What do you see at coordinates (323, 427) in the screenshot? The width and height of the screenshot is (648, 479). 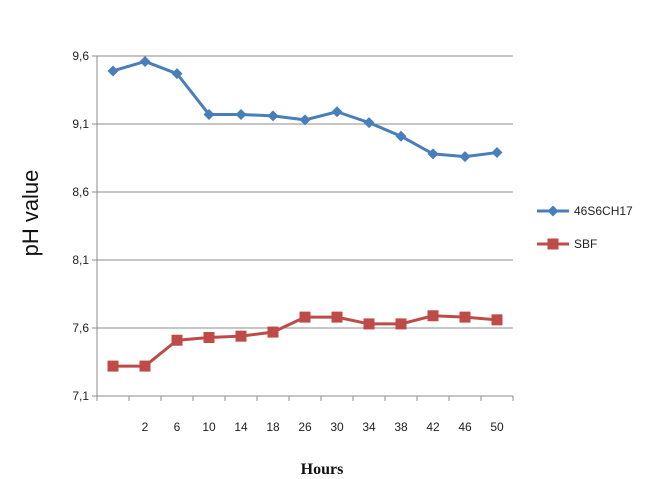 I see `x-tick-labels: 2 6 10 14 18 26 30 34 38 42 46 50` at bounding box center [323, 427].